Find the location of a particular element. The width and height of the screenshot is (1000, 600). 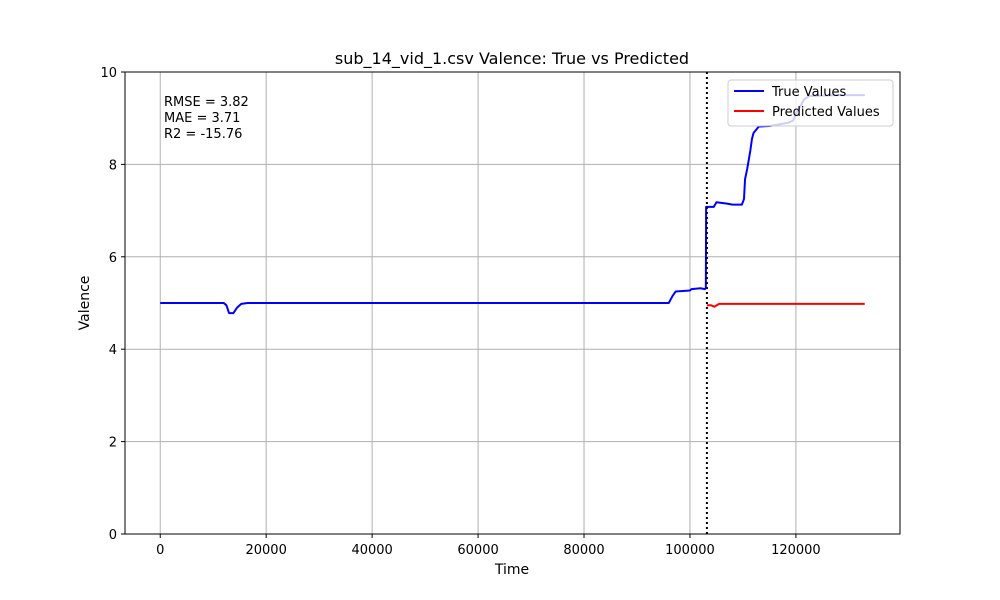

y-tick-label: 6 is located at coordinates (113, 258).